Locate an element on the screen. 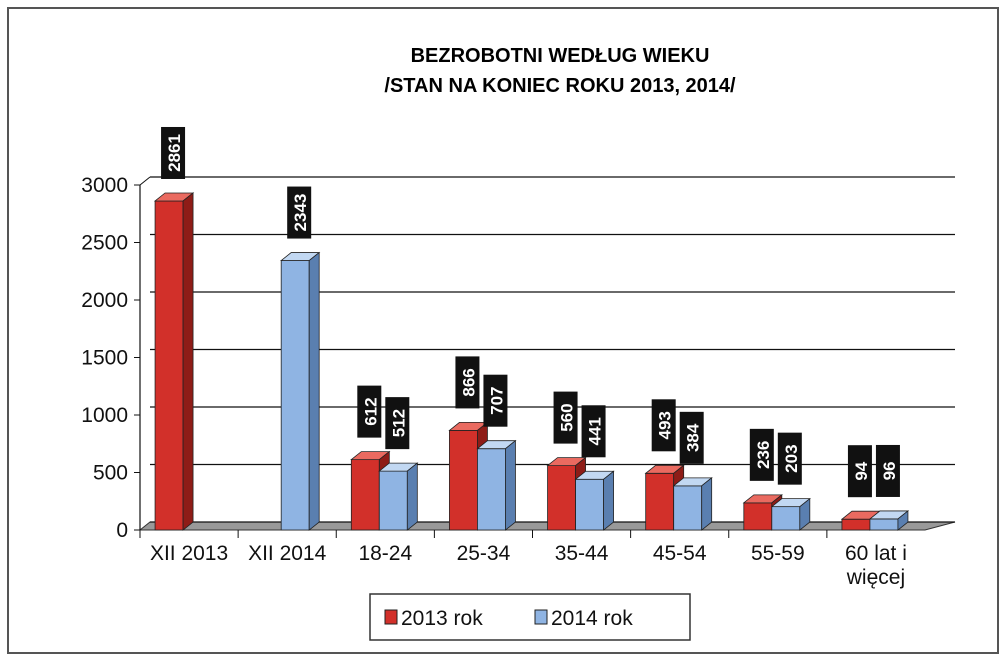  data-label-box: 2861 is located at coordinates (173, 152).